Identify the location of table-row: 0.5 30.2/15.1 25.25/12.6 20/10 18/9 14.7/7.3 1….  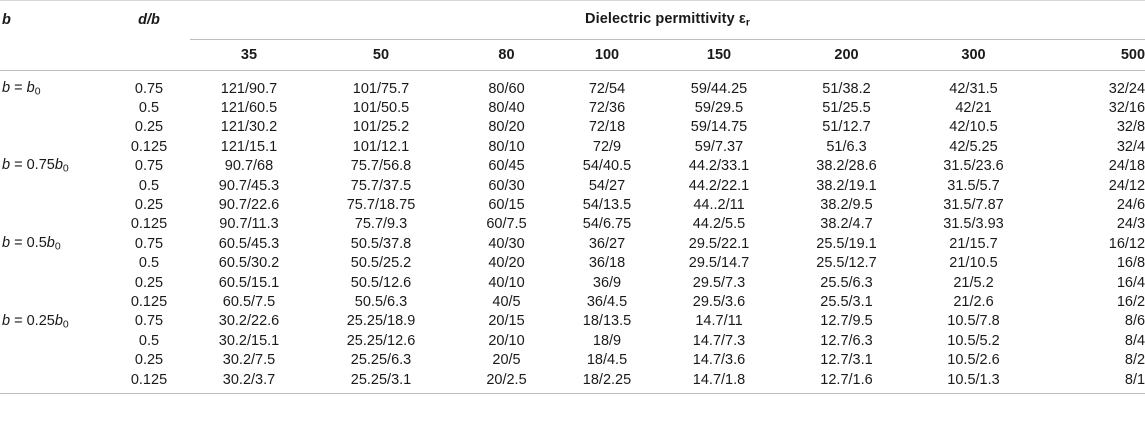
(572, 340).